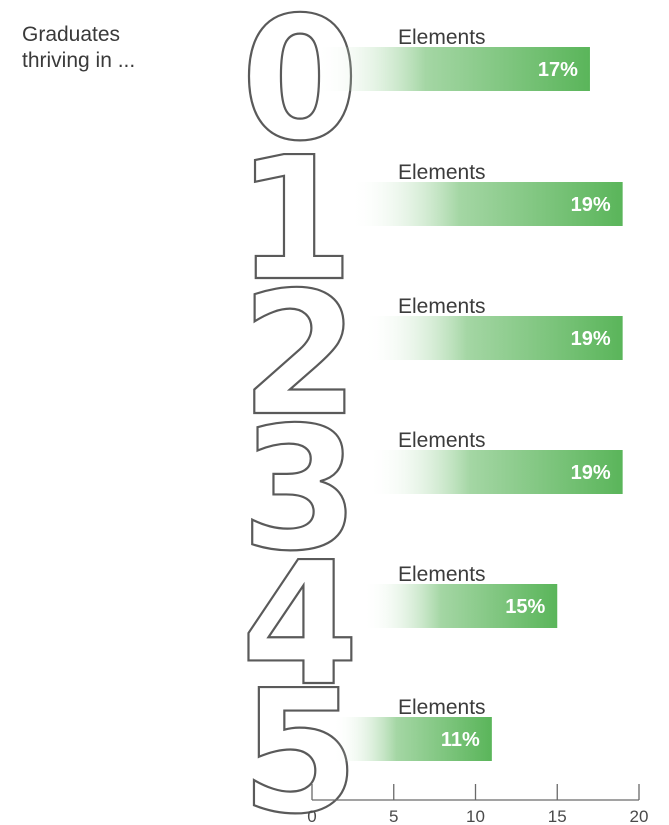  Describe the element at coordinates (300, 625) in the screenshot. I see `digit-label: 4` at that location.